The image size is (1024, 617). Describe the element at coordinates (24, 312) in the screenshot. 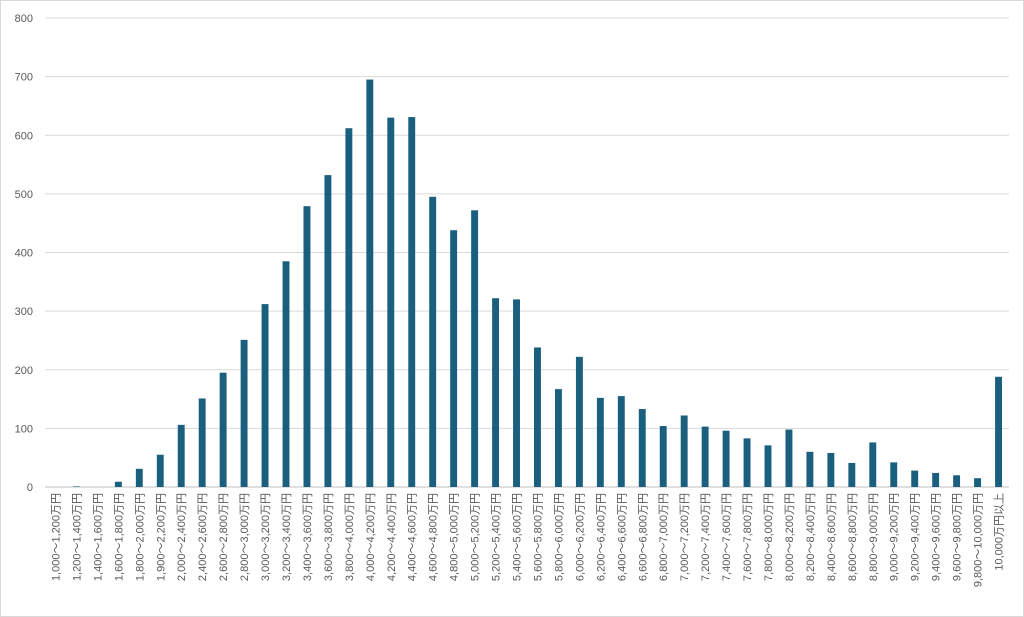

I see `y-tick-label: 300` at that location.